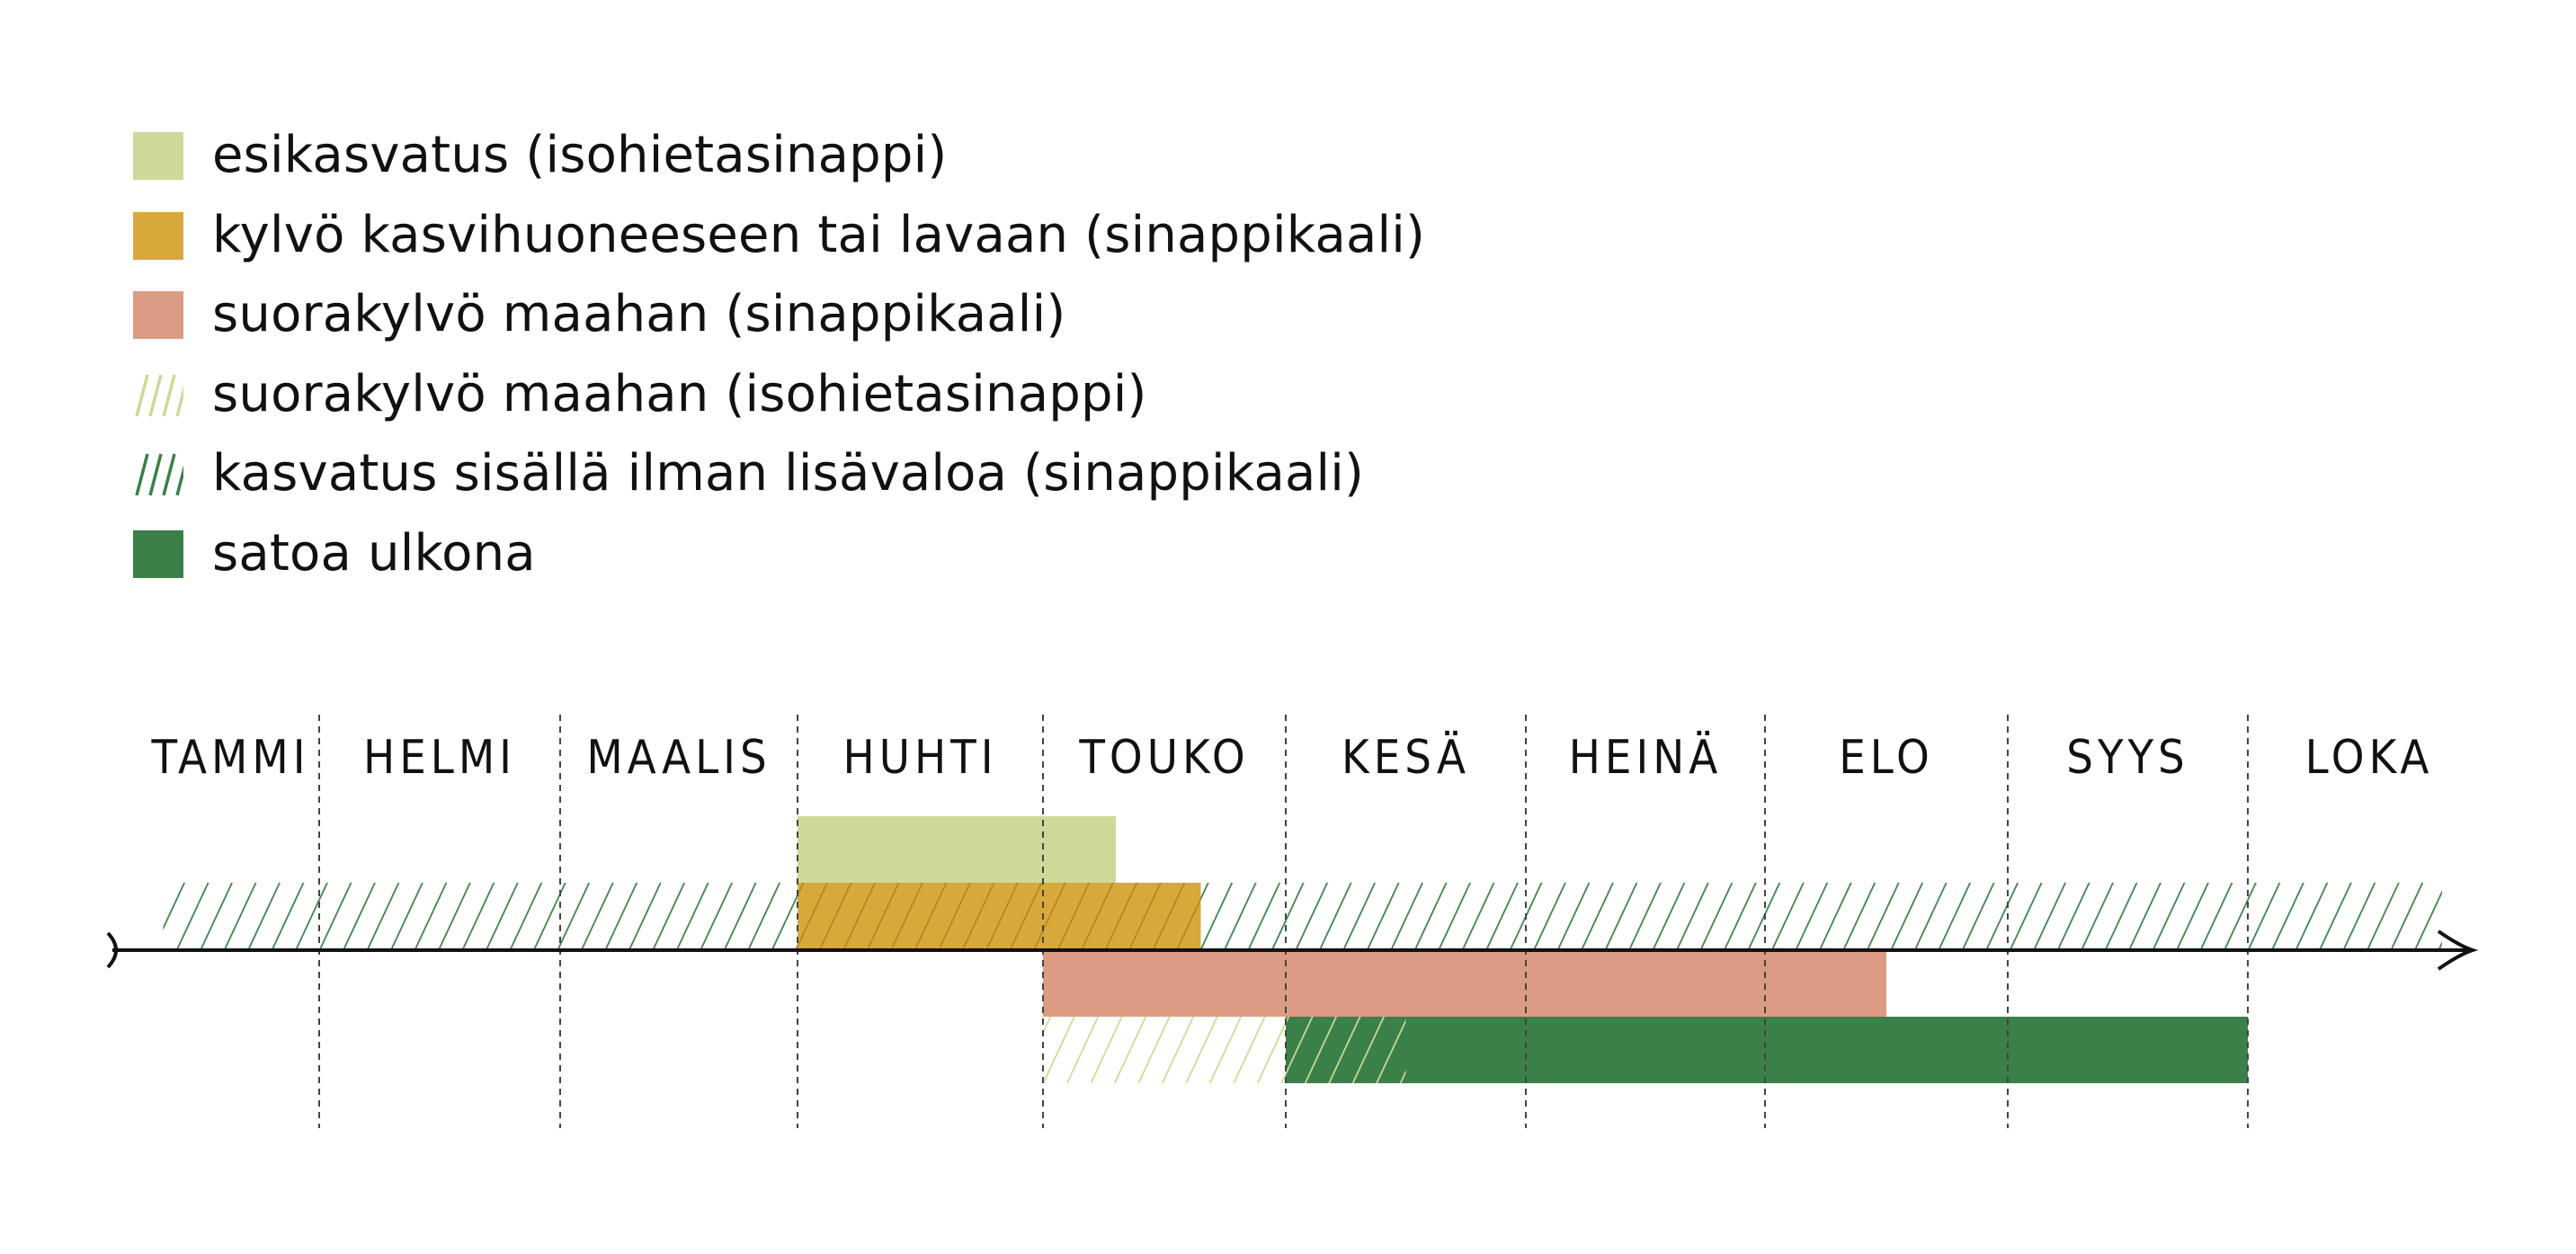 This screenshot has width=2576, height=1254. Describe the element at coordinates (2127, 758) in the screenshot. I see `month-label: SYYS` at that location.